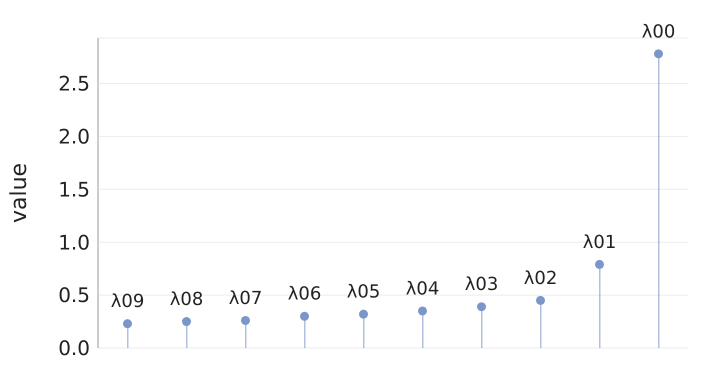  Describe the element at coordinates (74, 136) in the screenshot. I see `y-tick-label: 2.0` at that location.